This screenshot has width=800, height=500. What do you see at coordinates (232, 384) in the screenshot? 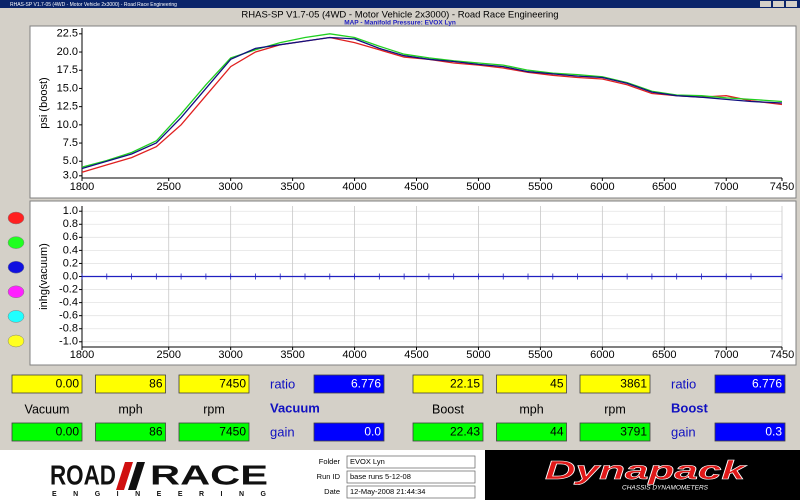
I see `readout-top: 7450` at bounding box center [232, 384].